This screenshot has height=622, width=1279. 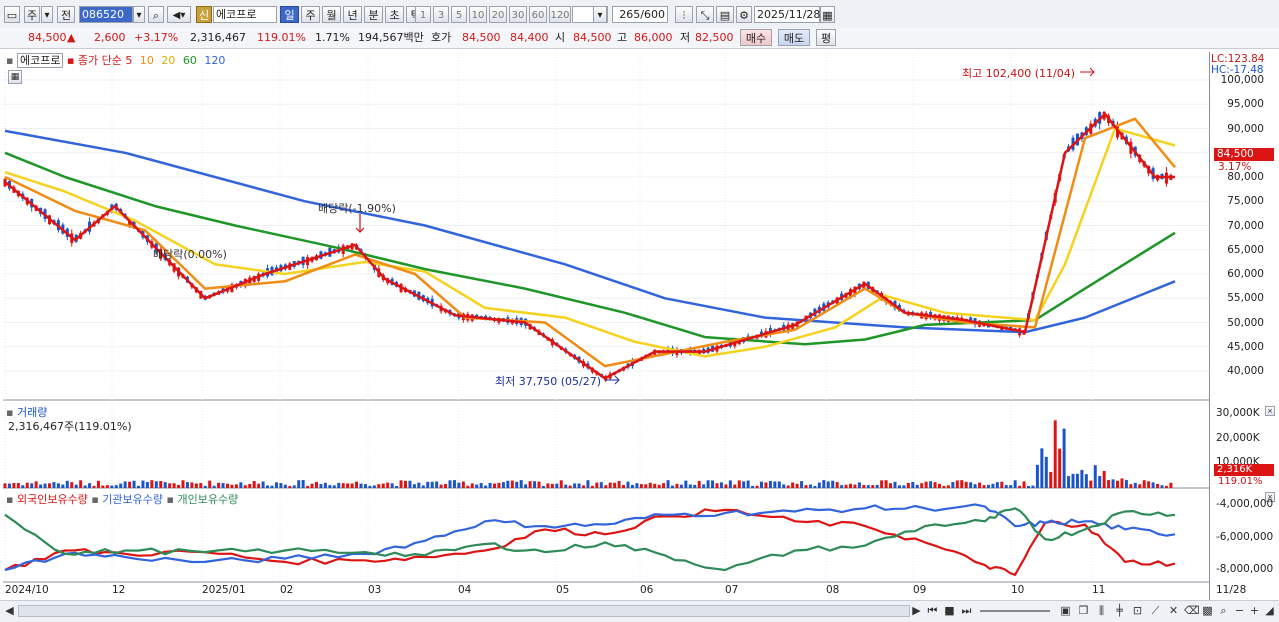 What do you see at coordinates (99, 60) in the screenshot?
I see `legend-prefix: 종가 단순` at bounding box center [99, 60].